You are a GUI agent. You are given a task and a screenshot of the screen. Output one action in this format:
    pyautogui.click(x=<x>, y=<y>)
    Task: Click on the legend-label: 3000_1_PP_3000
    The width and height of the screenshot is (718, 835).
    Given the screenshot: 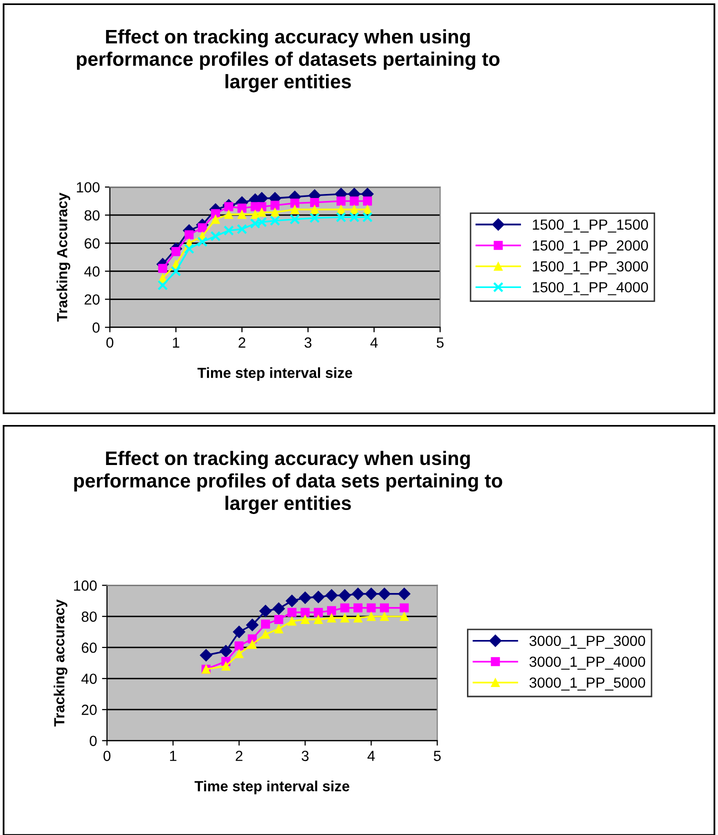 What is the action you would take?
    pyautogui.click(x=587, y=642)
    